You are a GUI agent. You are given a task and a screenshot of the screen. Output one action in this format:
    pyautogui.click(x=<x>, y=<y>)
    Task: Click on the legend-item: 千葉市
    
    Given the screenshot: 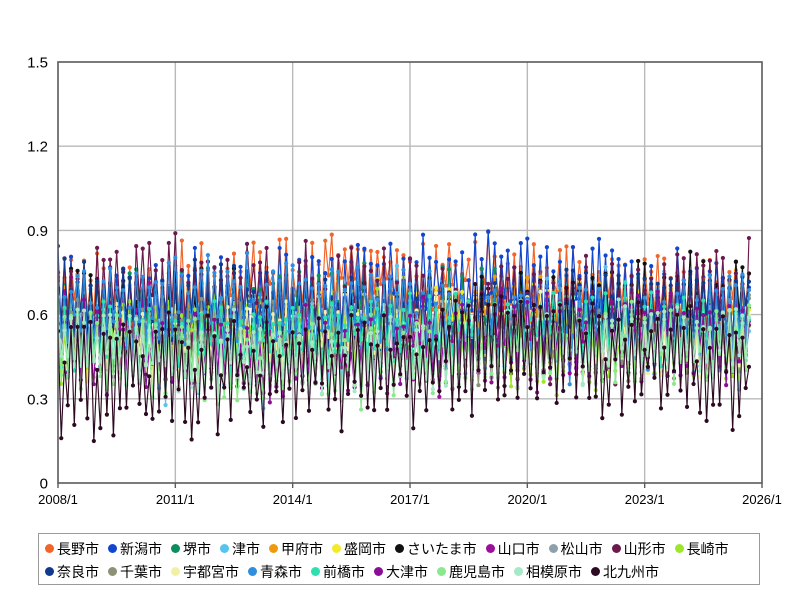 What is the action you would take?
    pyautogui.click(x=135, y=572)
    